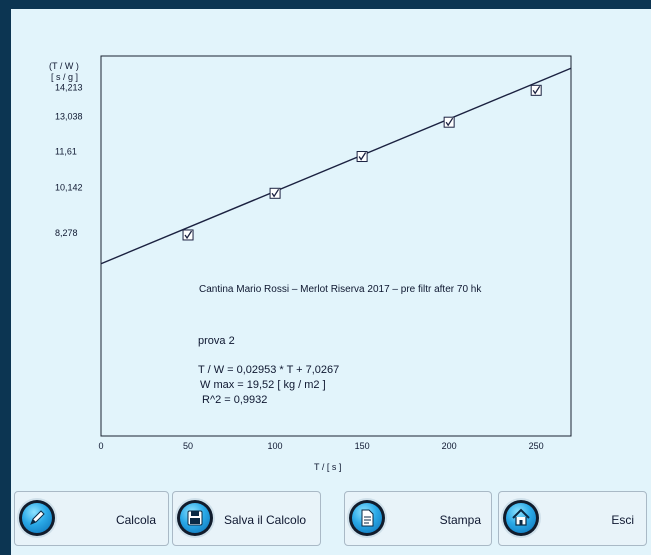 The width and height of the screenshot is (651, 555). I want to click on y-axis-label-line1: (T / W ), so click(64, 66).